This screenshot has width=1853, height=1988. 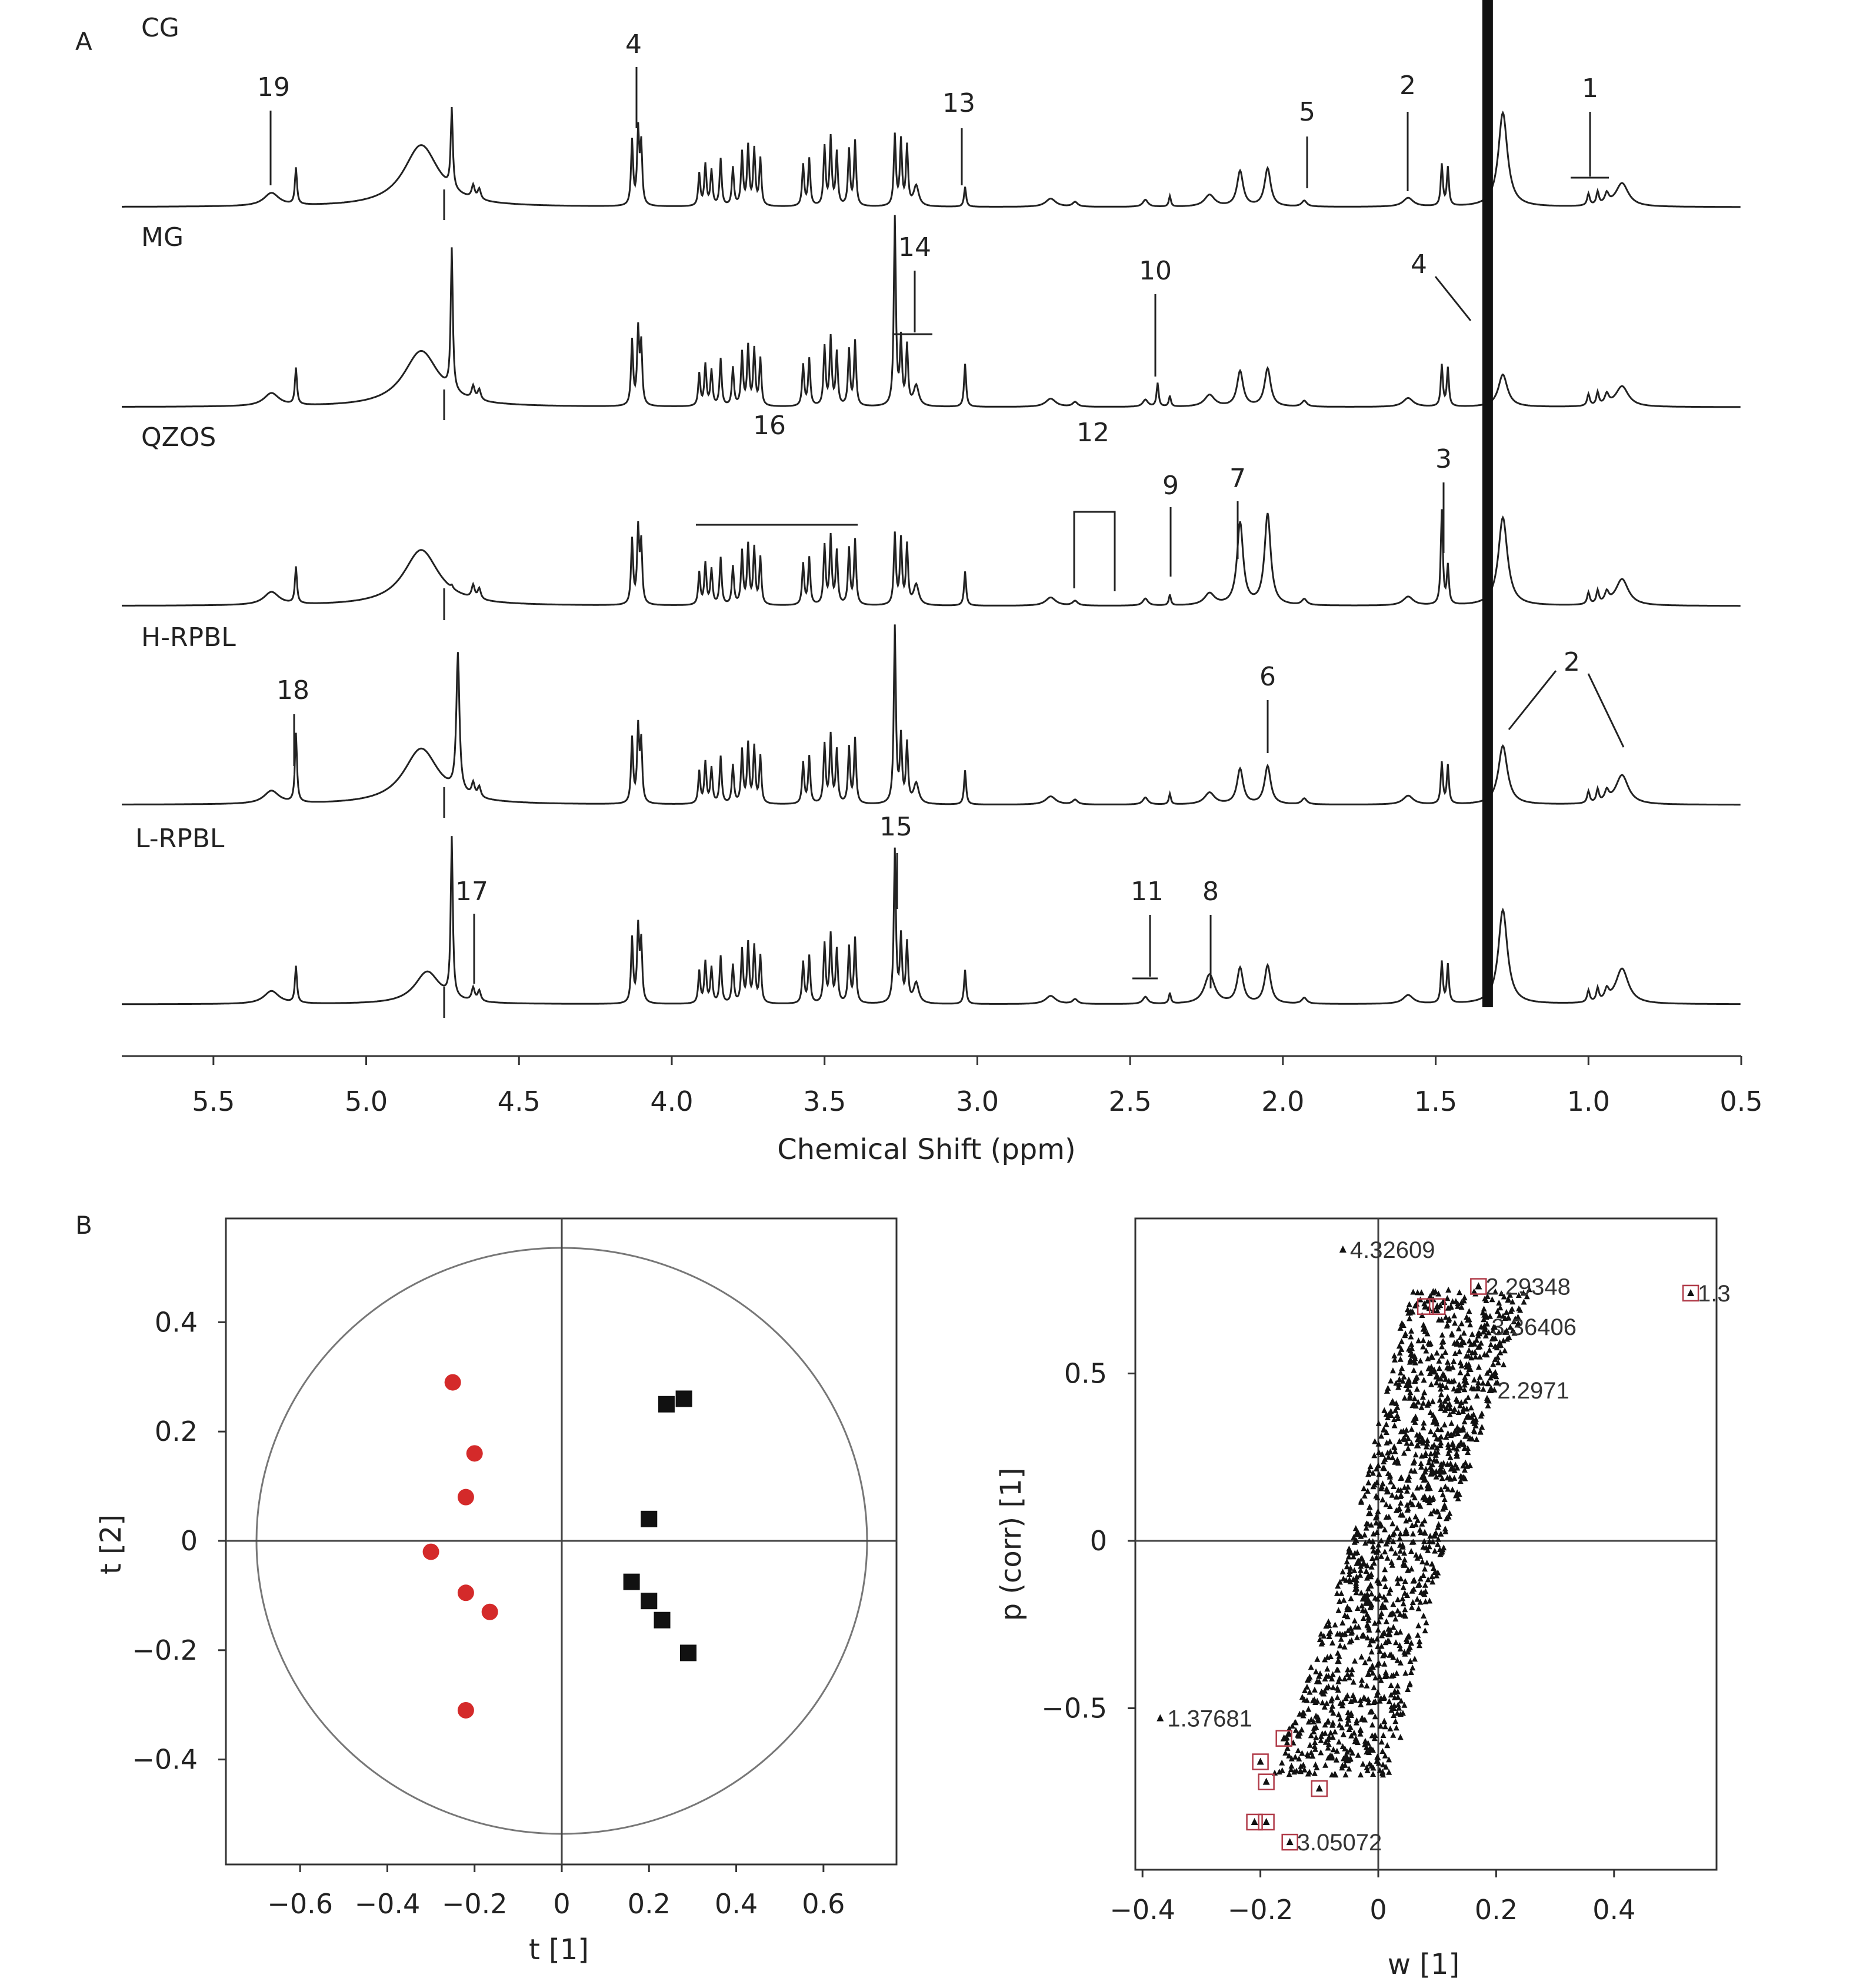 What do you see at coordinates (1130, 1101) in the screenshot?
I see `spectrum-tick-label: 2.5` at bounding box center [1130, 1101].